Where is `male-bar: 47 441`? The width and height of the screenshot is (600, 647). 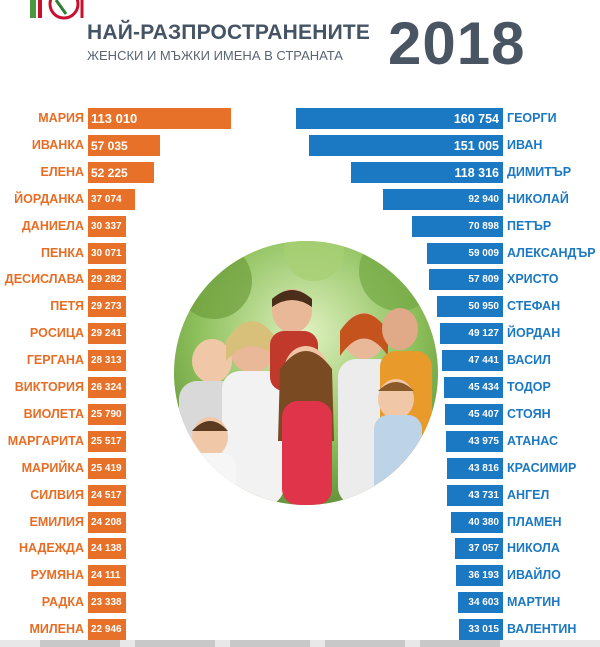
male-bar: 47 441 is located at coordinates (472, 360).